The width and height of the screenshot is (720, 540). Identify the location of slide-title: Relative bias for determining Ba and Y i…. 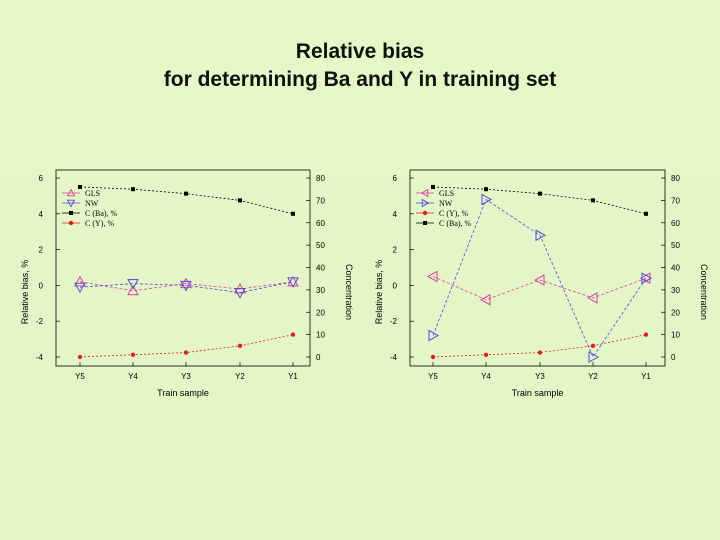
(360, 66).